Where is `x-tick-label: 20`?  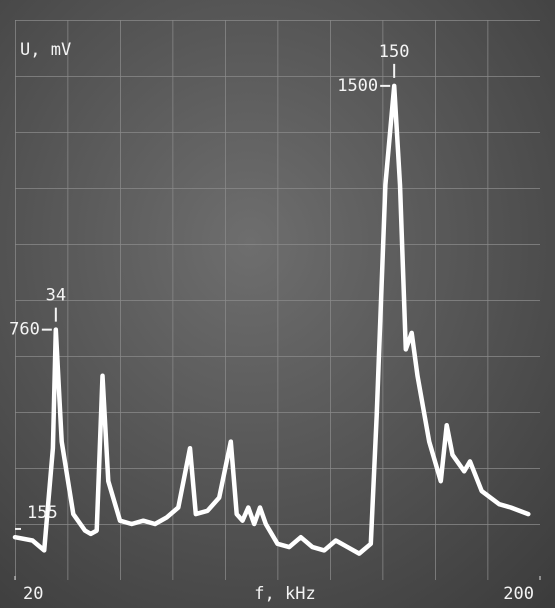
x-tick-label: 20 is located at coordinates (33, 594).